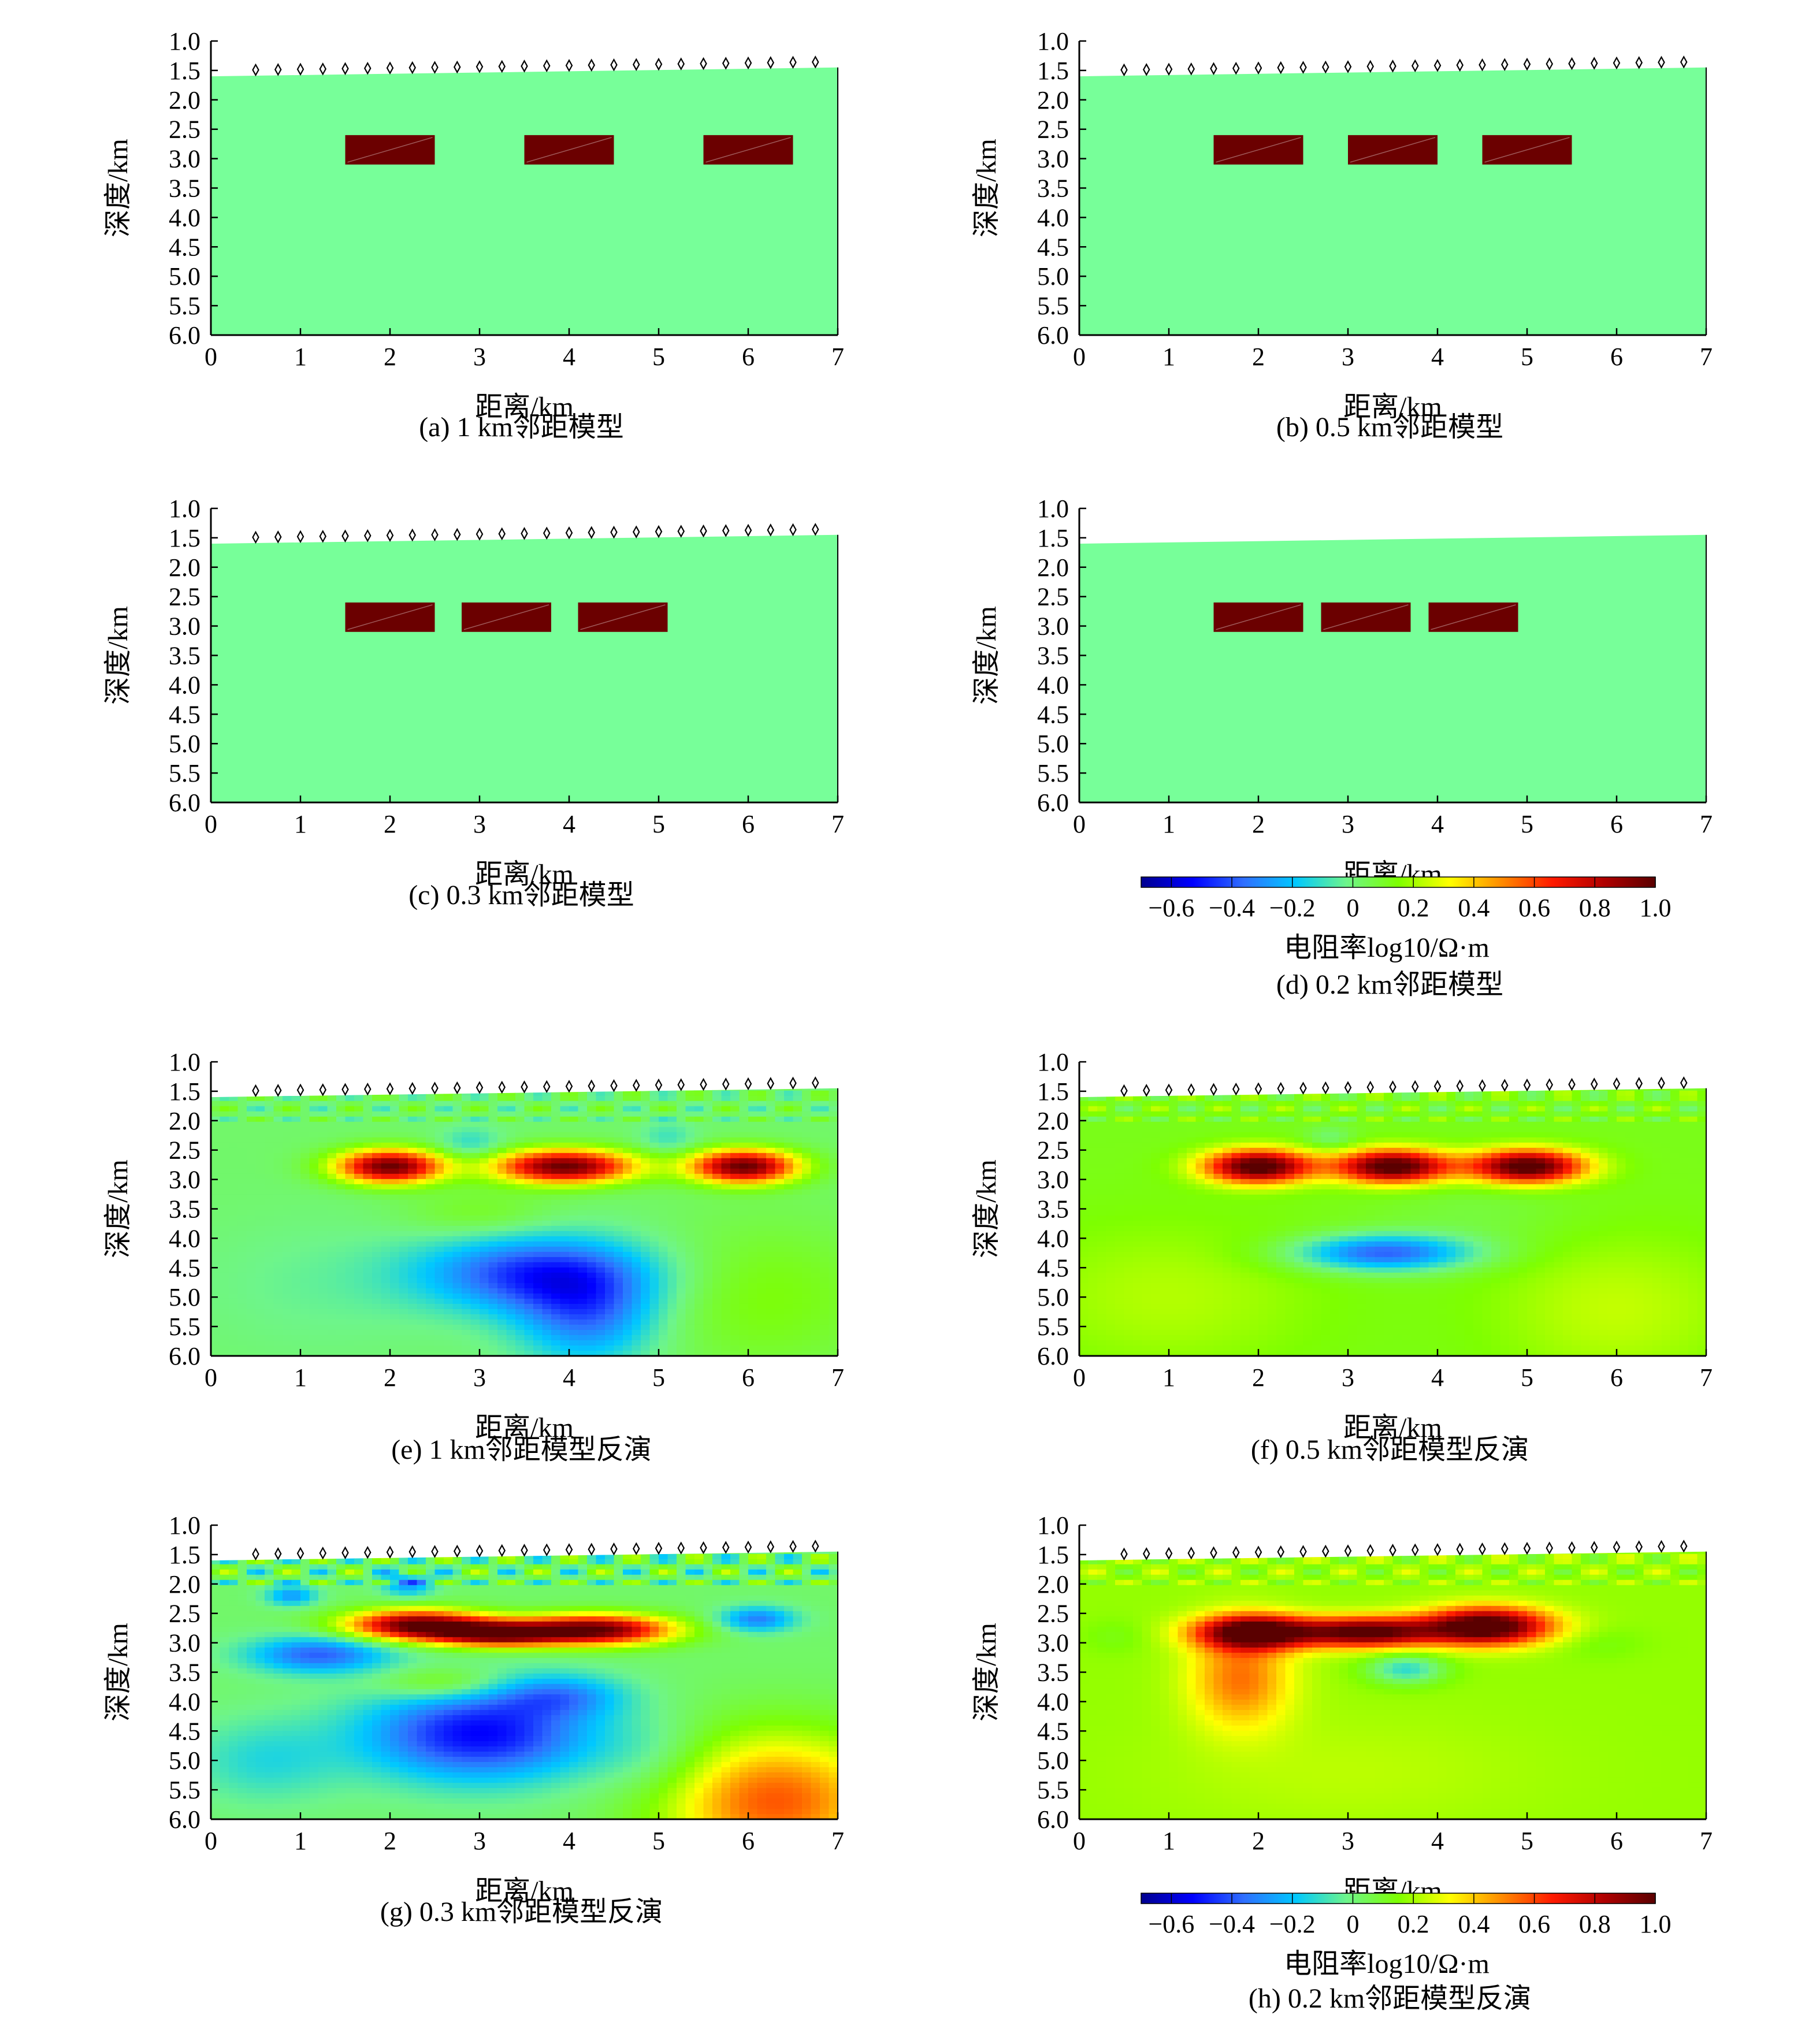 Image resolution: width=1820 pixels, height=2022 pixels. I want to click on y-tick-label: 2.5, so click(184, 1150).